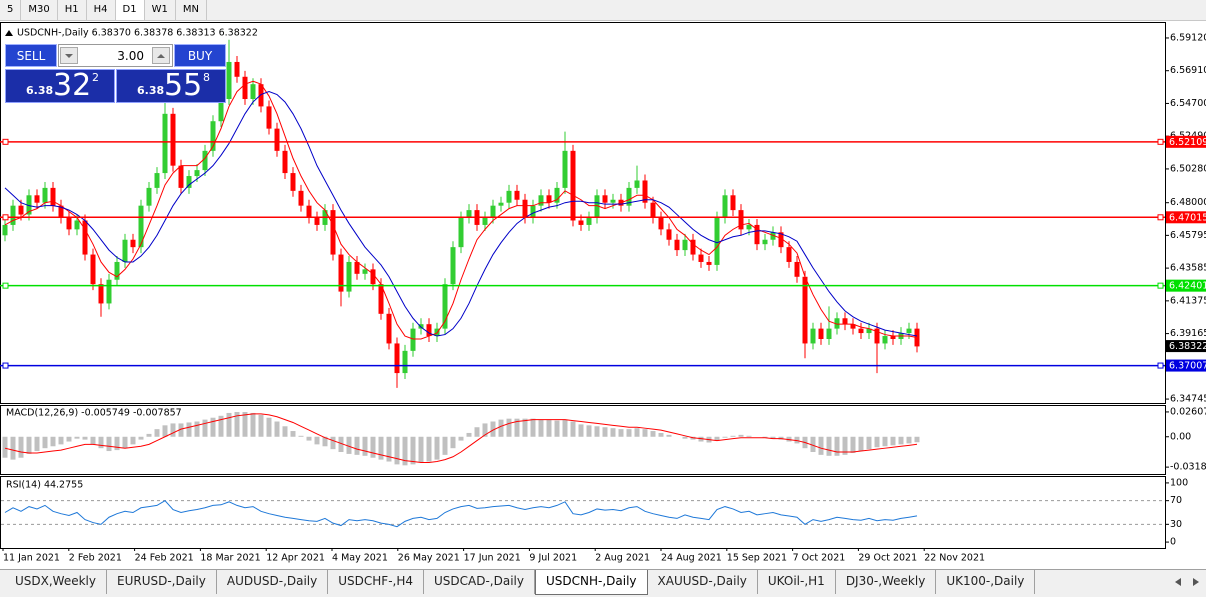 This screenshot has width=1206, height=597. I want to click on chart-tab: AUDUSD-,Daily, so click(273, 582).